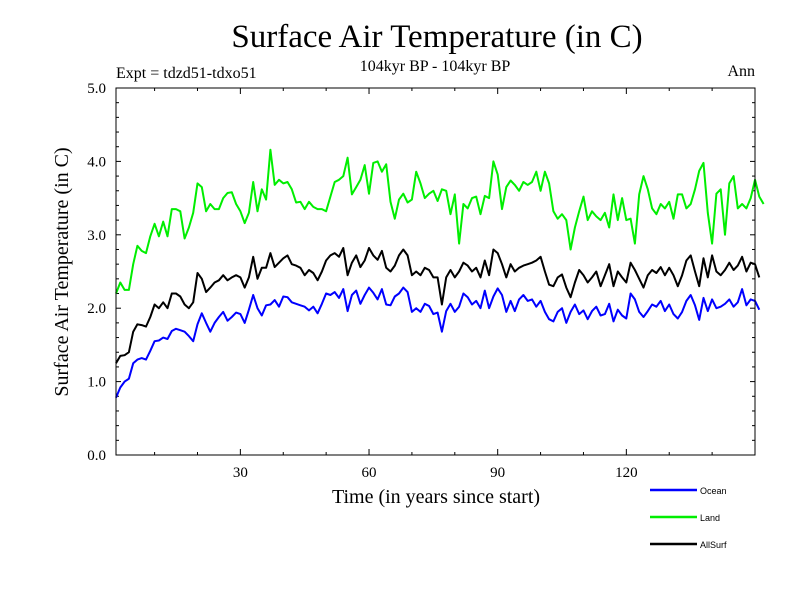 This screenshot has height=600, width=800. Describe the element at coordinates (369, 473) in the screenshot. I see `x-tick-label: 60` at that location.